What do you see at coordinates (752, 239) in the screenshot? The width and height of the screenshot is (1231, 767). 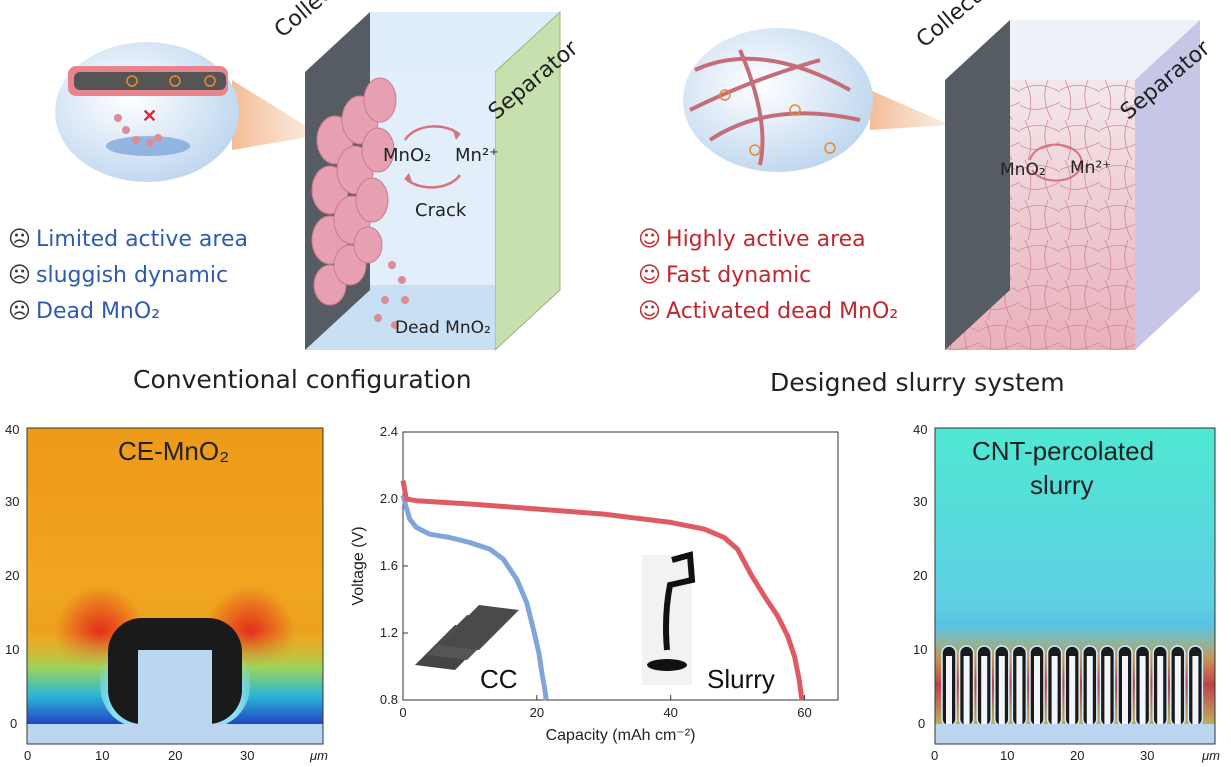 I see `point-active-area: ☺ Highly active area` at bounding box center [752, 239].